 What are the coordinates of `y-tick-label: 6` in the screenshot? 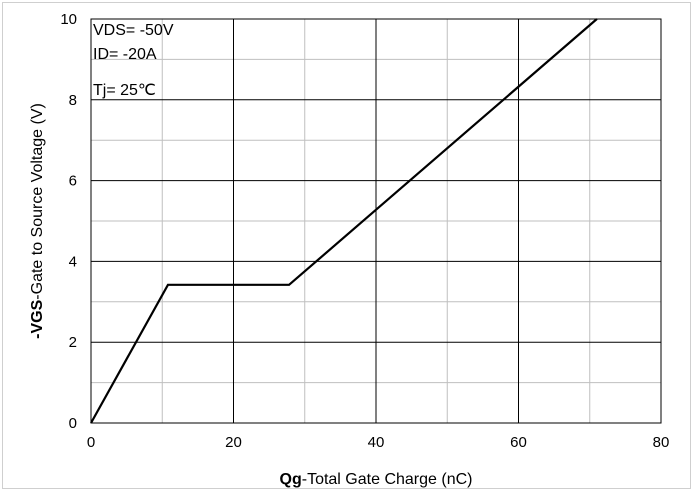 It's located at (73, 181).